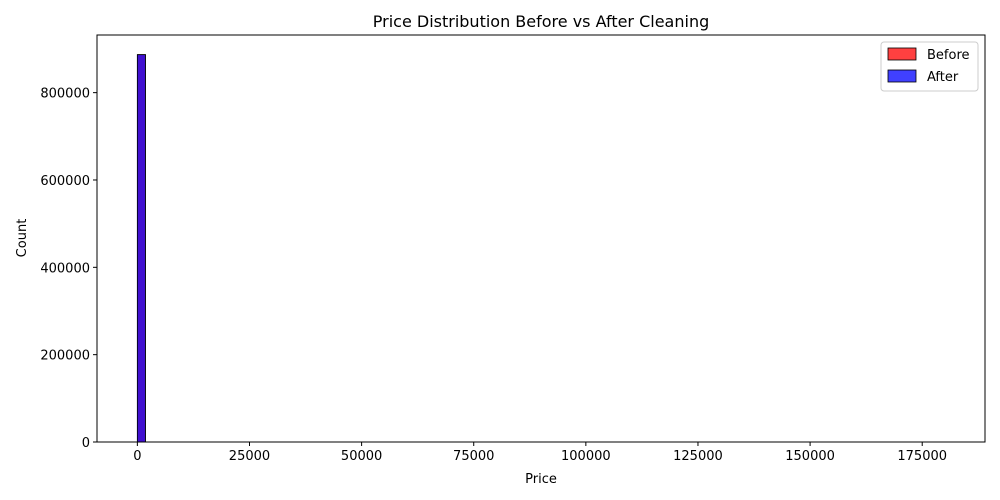 This screenshot has height=500, width=1000. Describe the element at coordinates (810, 456) in the screenshot. I see `x-tick-label: 150000` at that location.